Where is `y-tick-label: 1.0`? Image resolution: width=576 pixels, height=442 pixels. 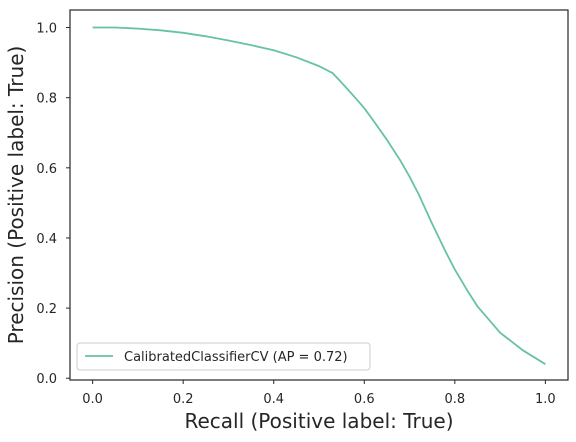 y-tick-label: 1.0 is located at coordinates (46, 29).